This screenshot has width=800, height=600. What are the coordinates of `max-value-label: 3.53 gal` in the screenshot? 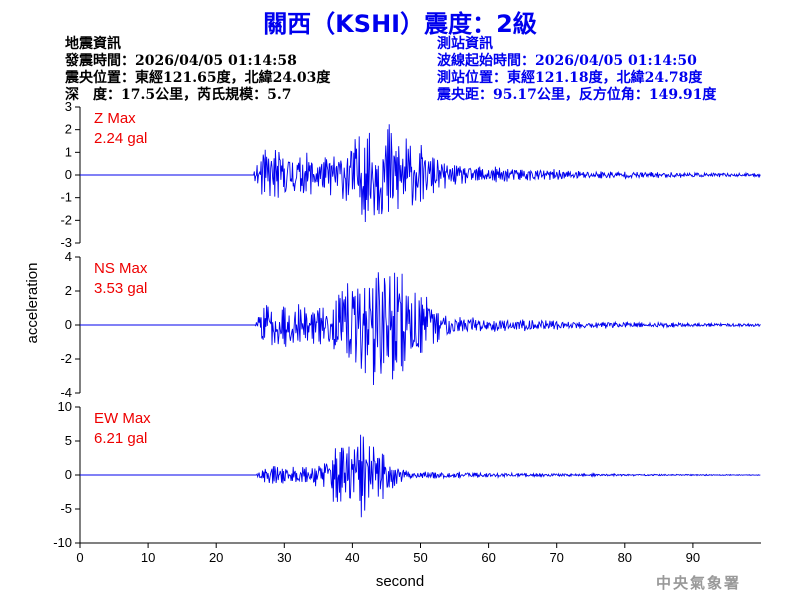 It's located at (120, 288).